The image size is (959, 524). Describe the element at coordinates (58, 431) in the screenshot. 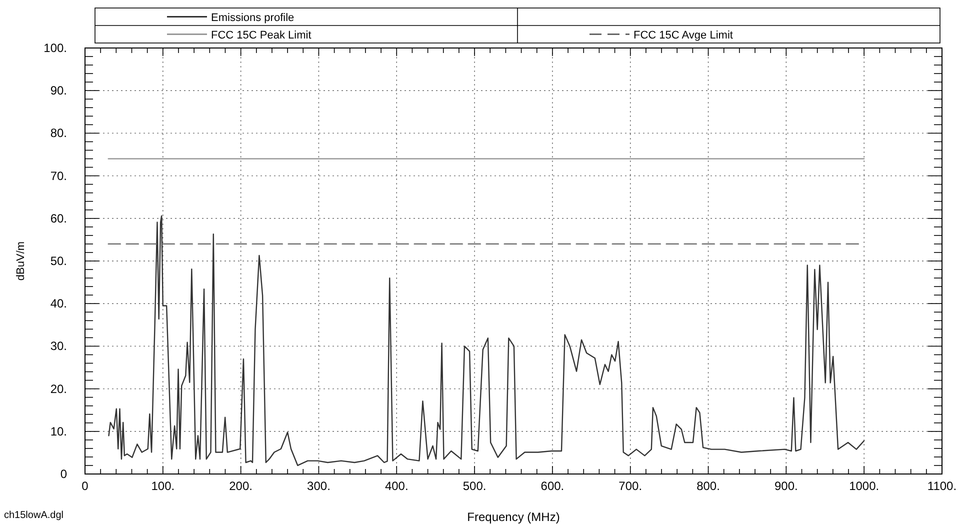

I see `y-tick-label: 10.` at that location.